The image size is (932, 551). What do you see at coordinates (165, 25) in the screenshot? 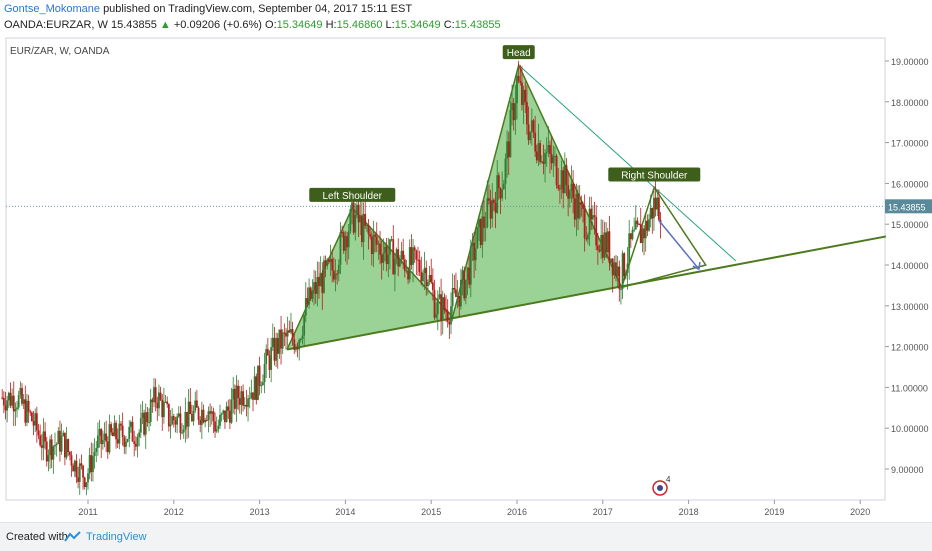
I see `change-arrow-icon: ▲` at bounding box center [165, 25].